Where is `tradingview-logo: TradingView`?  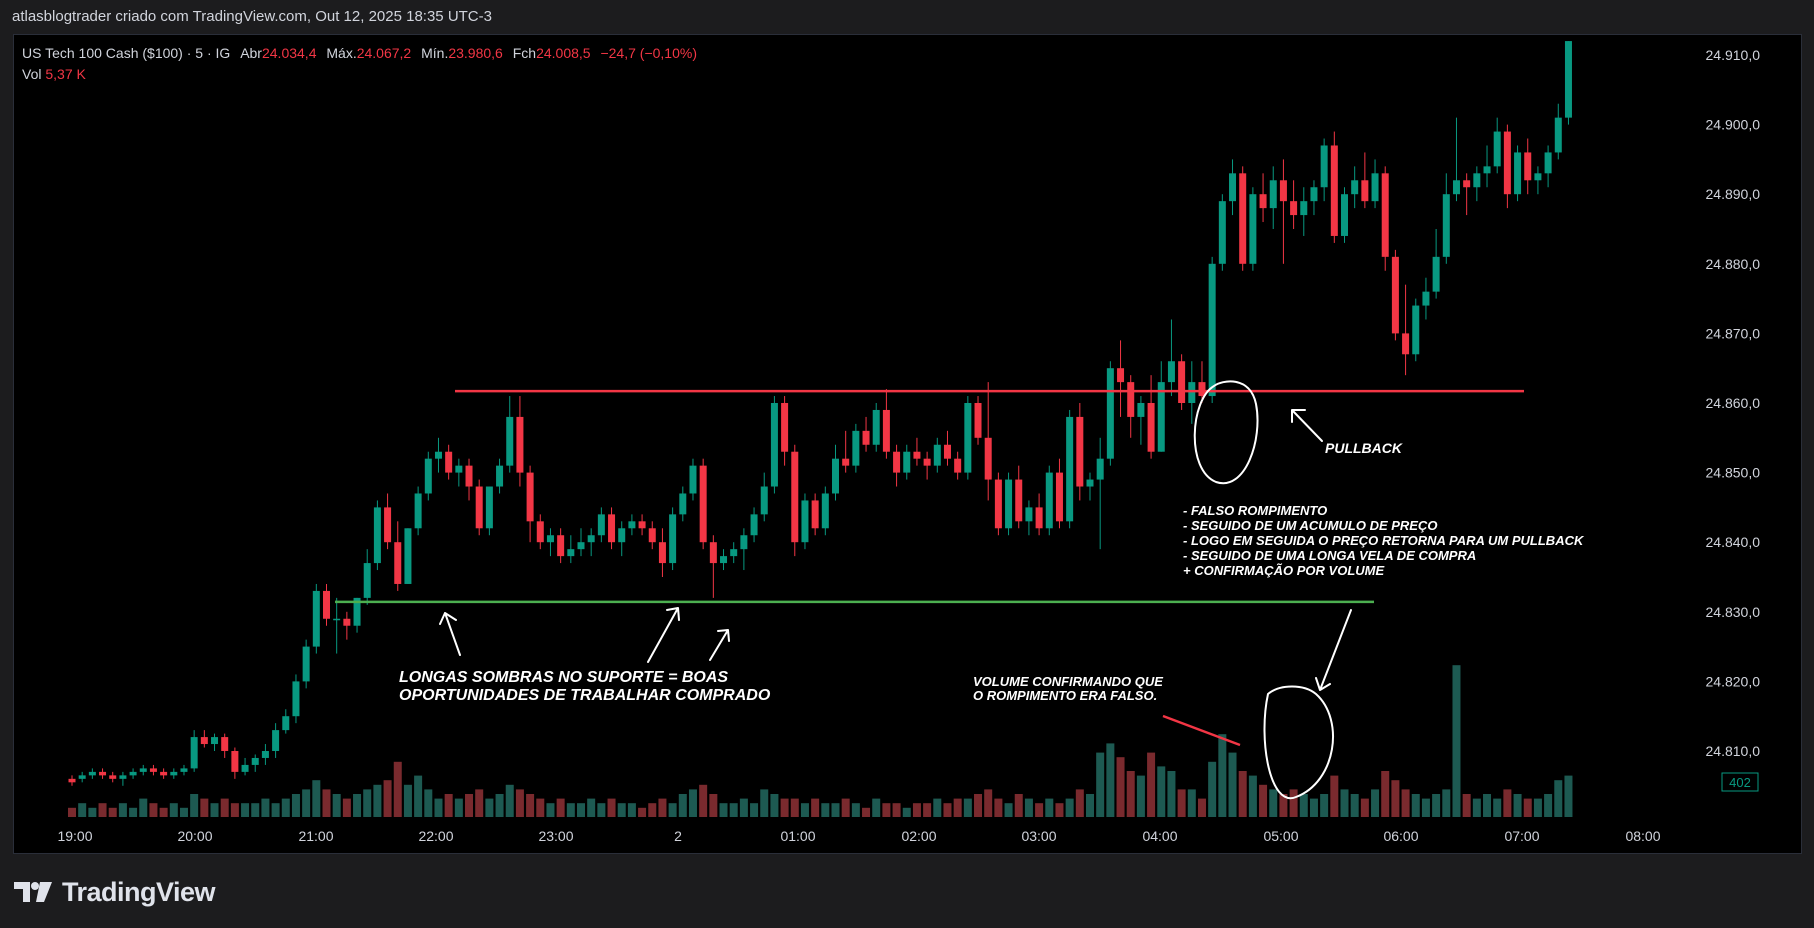
tradingview-logo: TradingView is located at coordinates (115, 892).